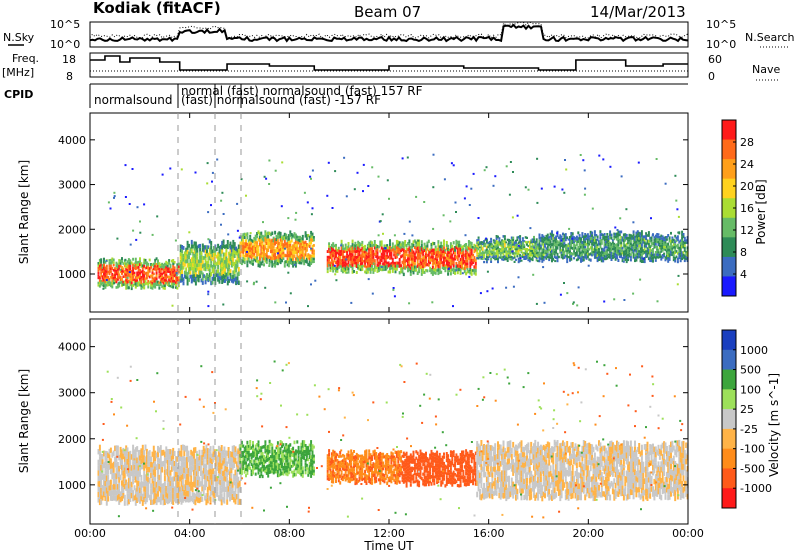  What do you see at coordinates (25, 58) in the screenshot?
I see `freq-label: Freq.` at bounding box center [25, 58].